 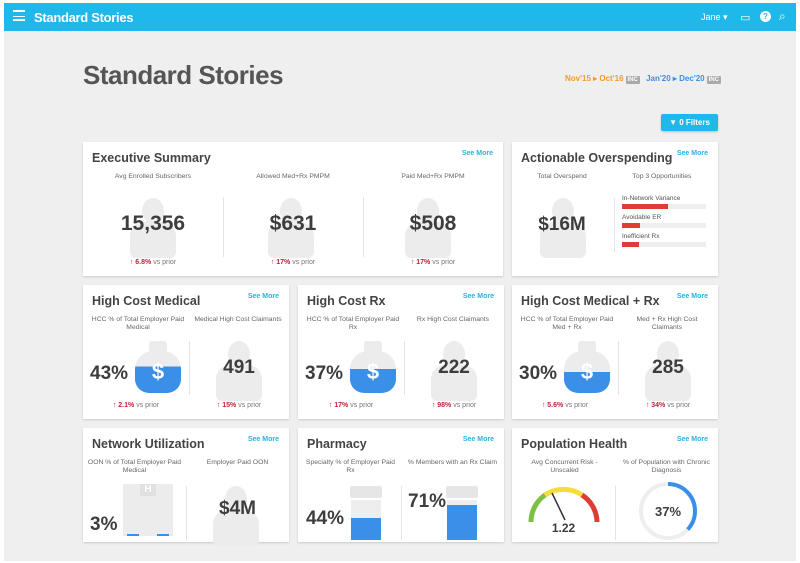 I want to click on metric-value: $4M, so click(x=237, y=508).